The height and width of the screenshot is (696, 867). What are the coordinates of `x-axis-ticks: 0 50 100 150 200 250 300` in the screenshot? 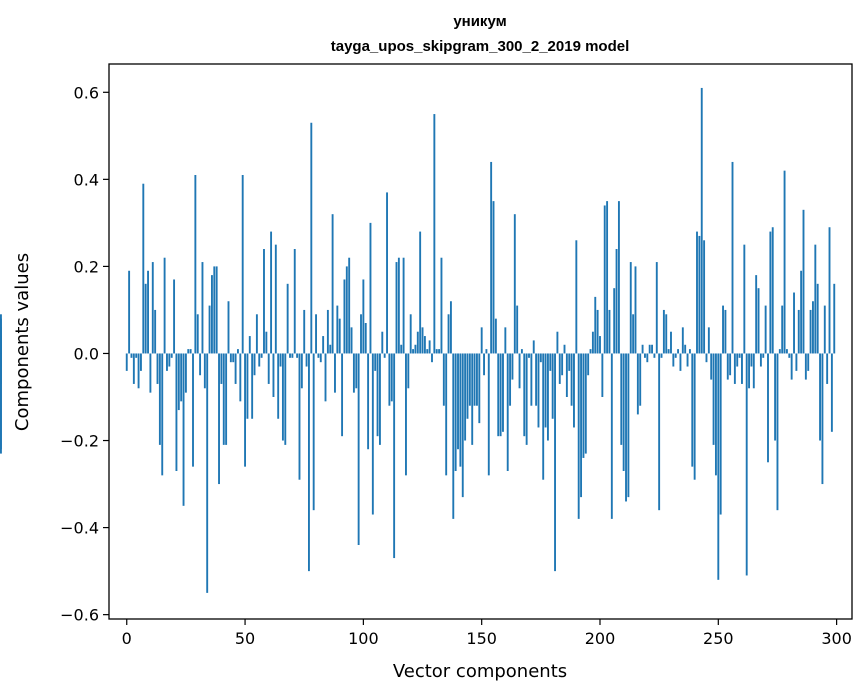 It's located at (487, 633).